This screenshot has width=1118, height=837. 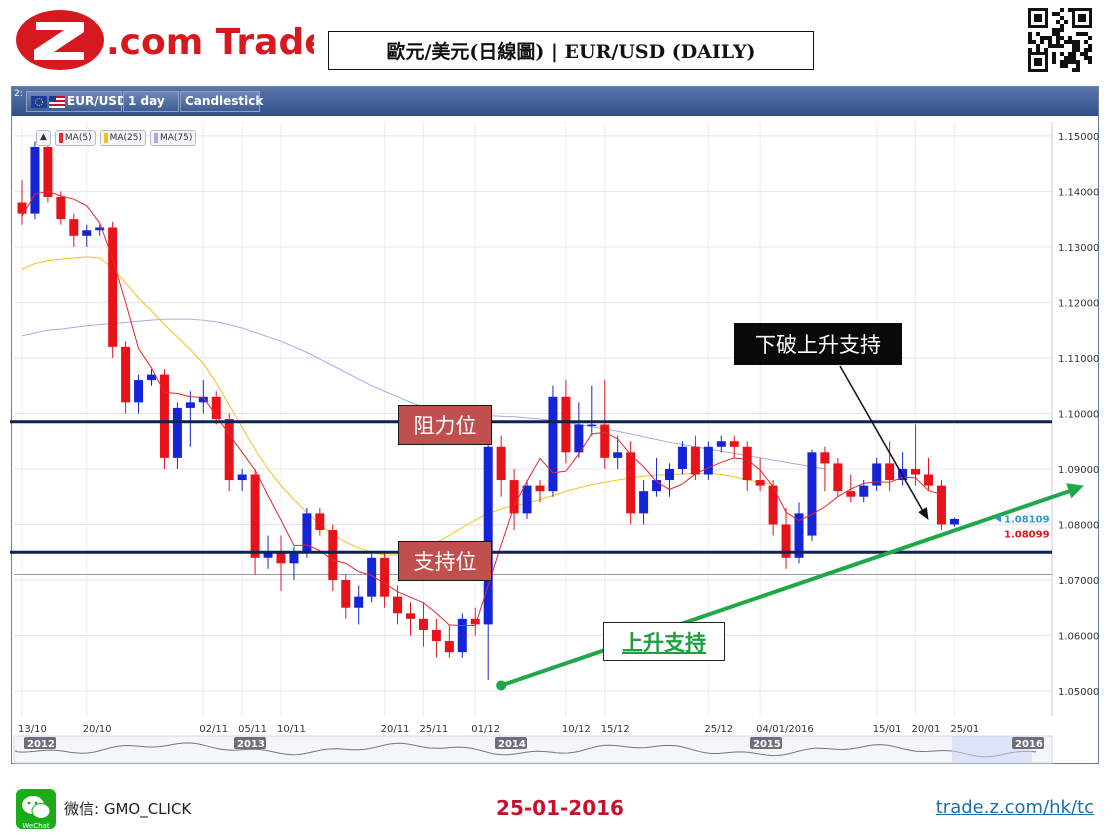 What do you see at coordinates (41, 744) in the screenshot?
I see `navigator-year-label: 2012` at bounding box center [41, 744].